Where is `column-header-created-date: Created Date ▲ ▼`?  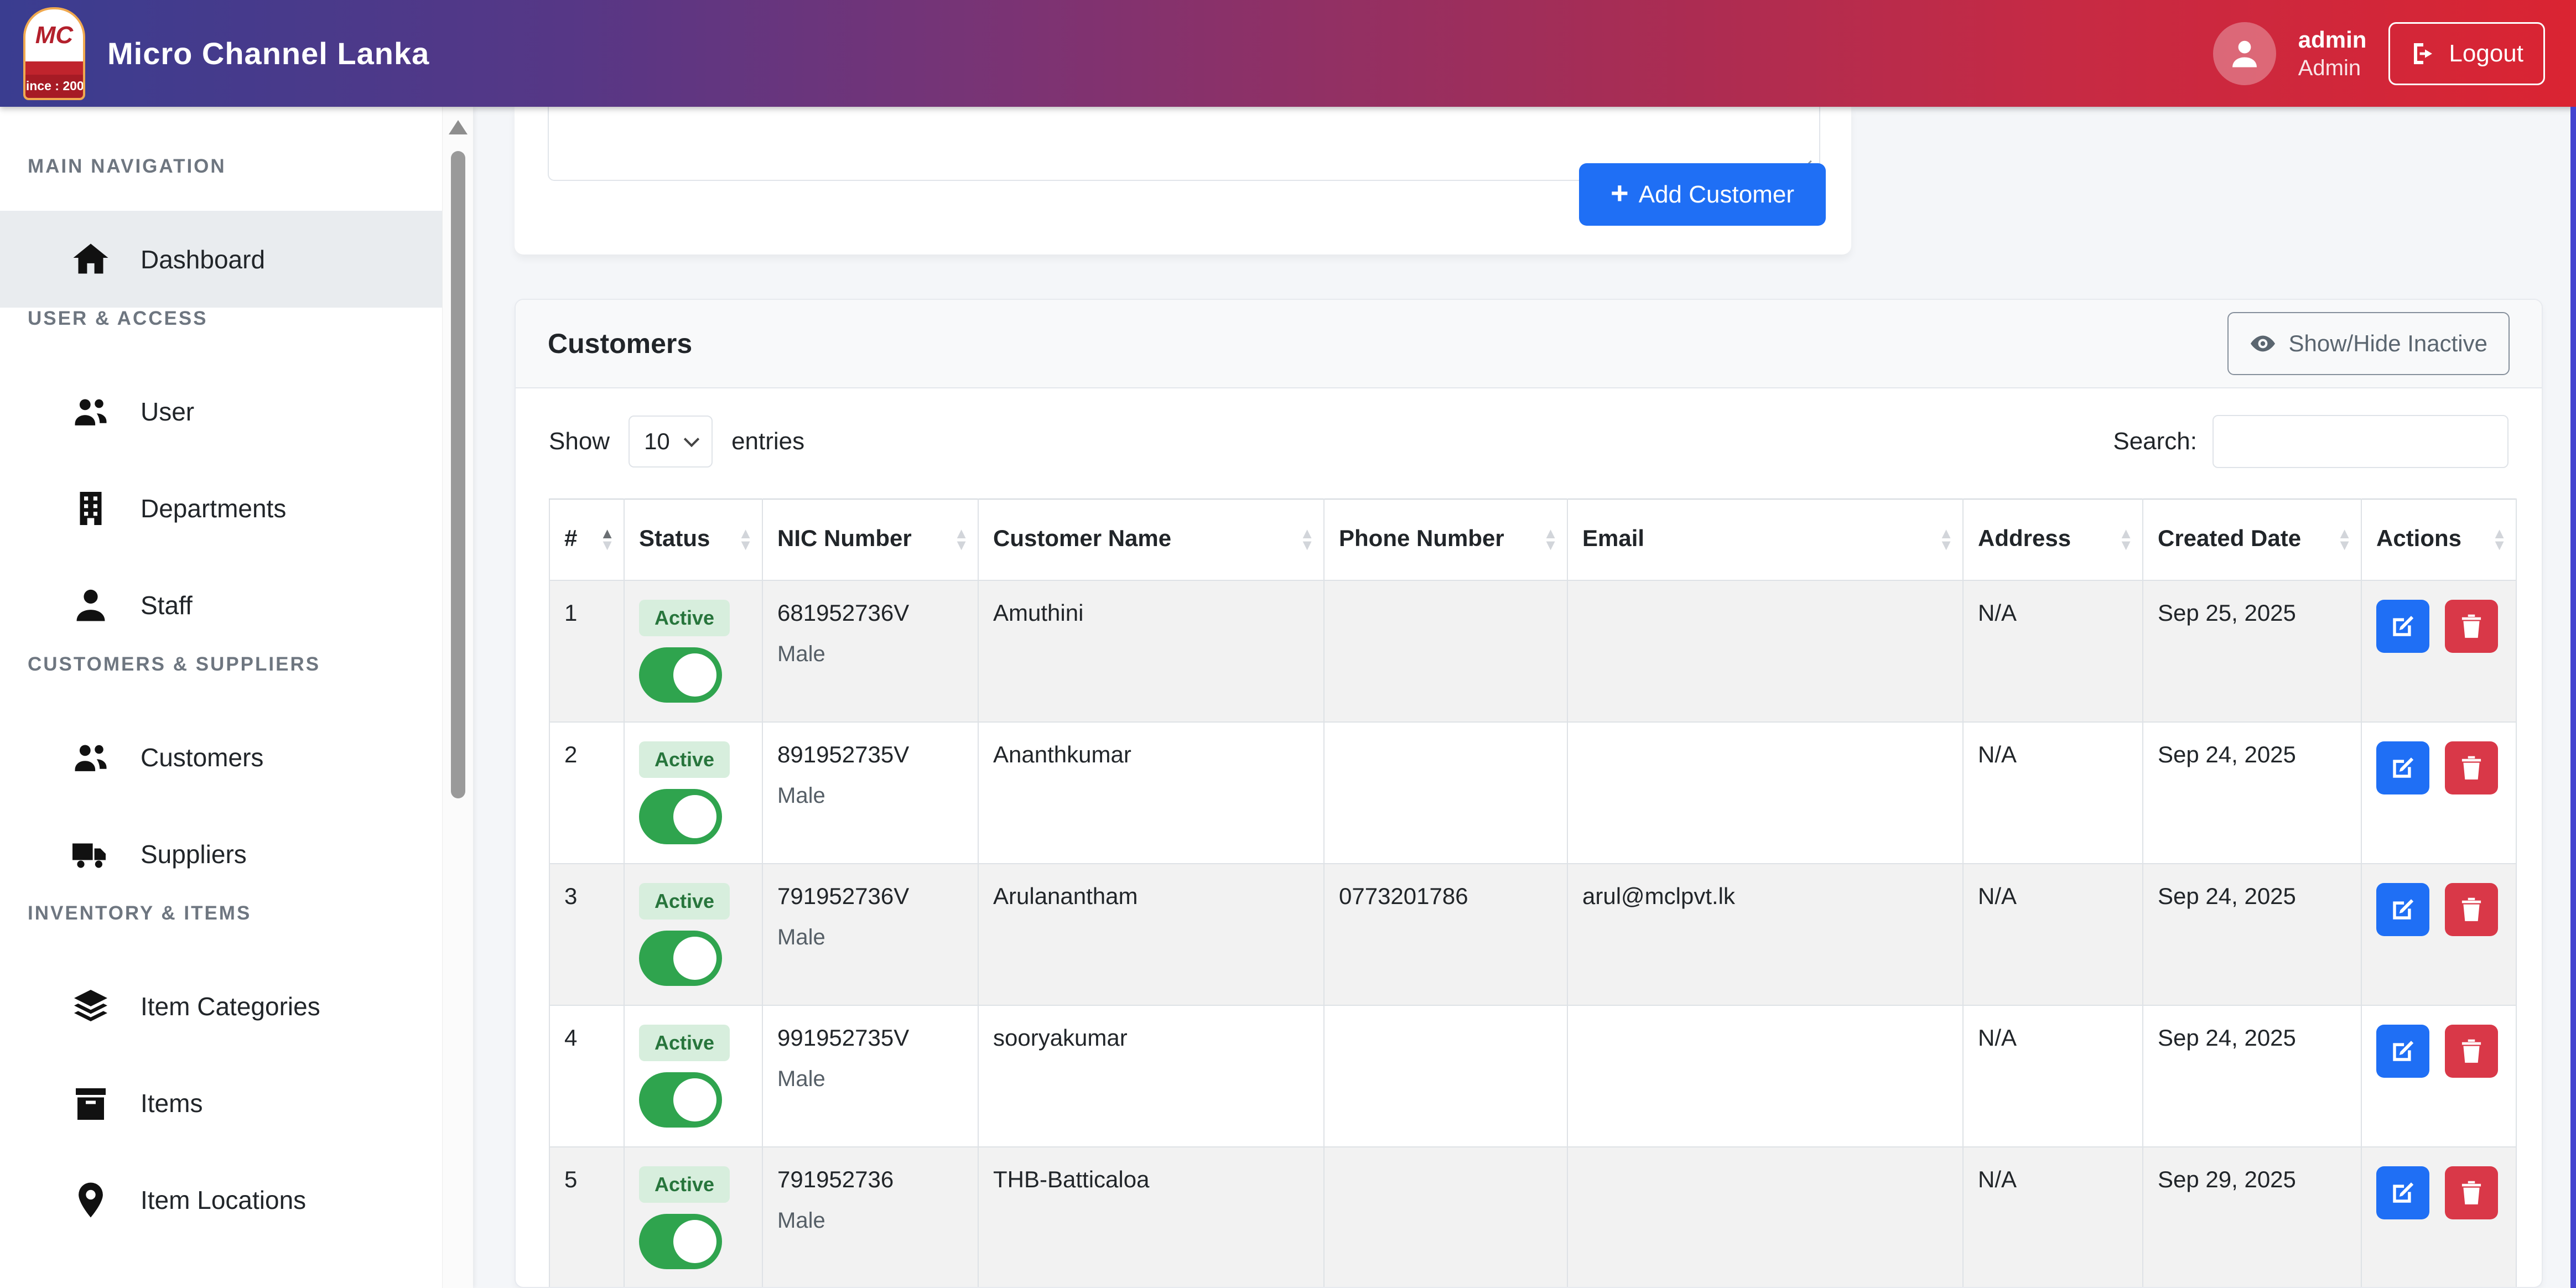
column-header-created-date: Created Date ▲ ▼ is located at coordinates (2252, 539).